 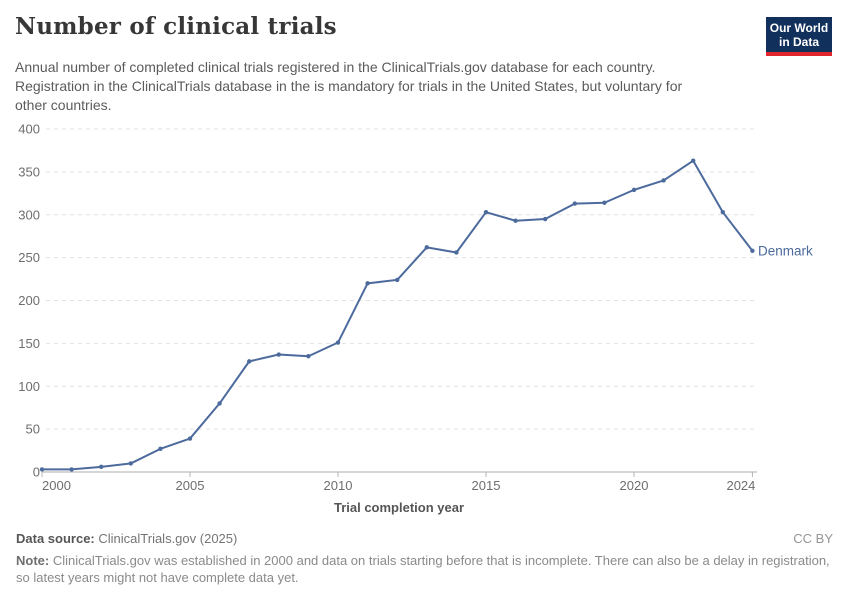 I want to click on x-tick-label: 2024, so click(x=740, y=485).